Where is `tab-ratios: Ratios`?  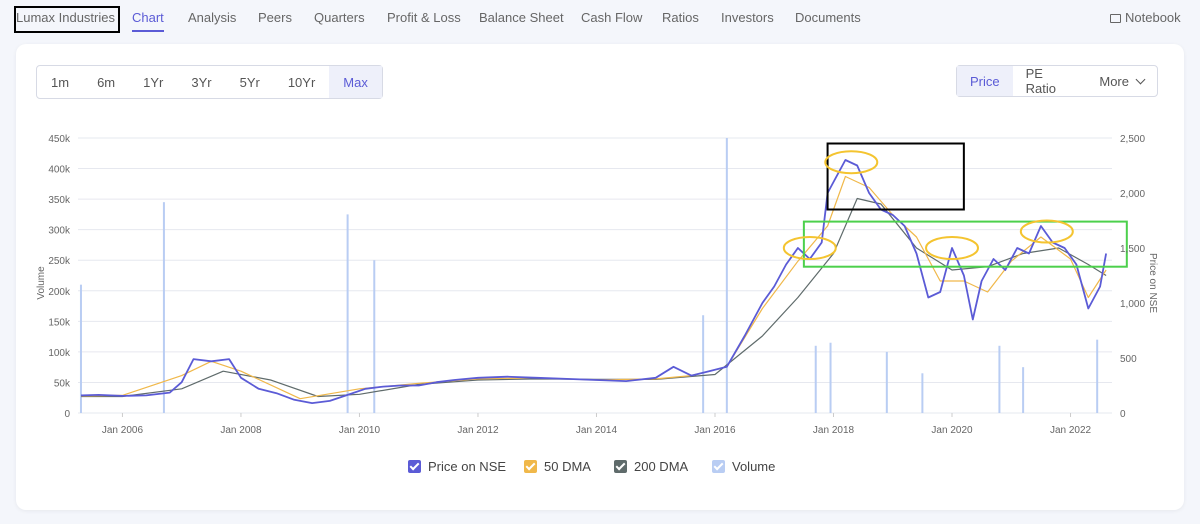
tab-ratios: Ratios is located at coordinates (680, 17).